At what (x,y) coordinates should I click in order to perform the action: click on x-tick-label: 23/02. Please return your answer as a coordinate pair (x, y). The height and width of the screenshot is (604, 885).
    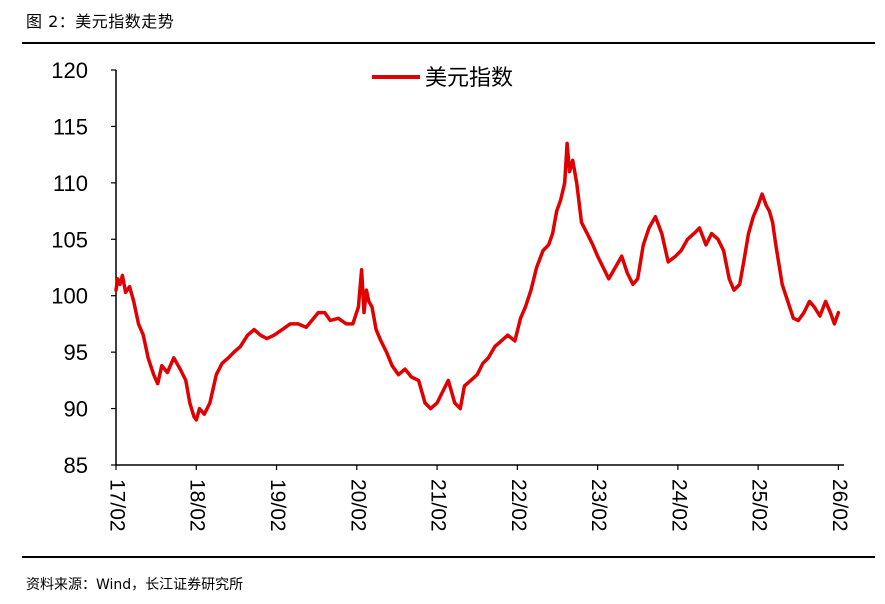
    Looking at the image, I should click on (598, 505).